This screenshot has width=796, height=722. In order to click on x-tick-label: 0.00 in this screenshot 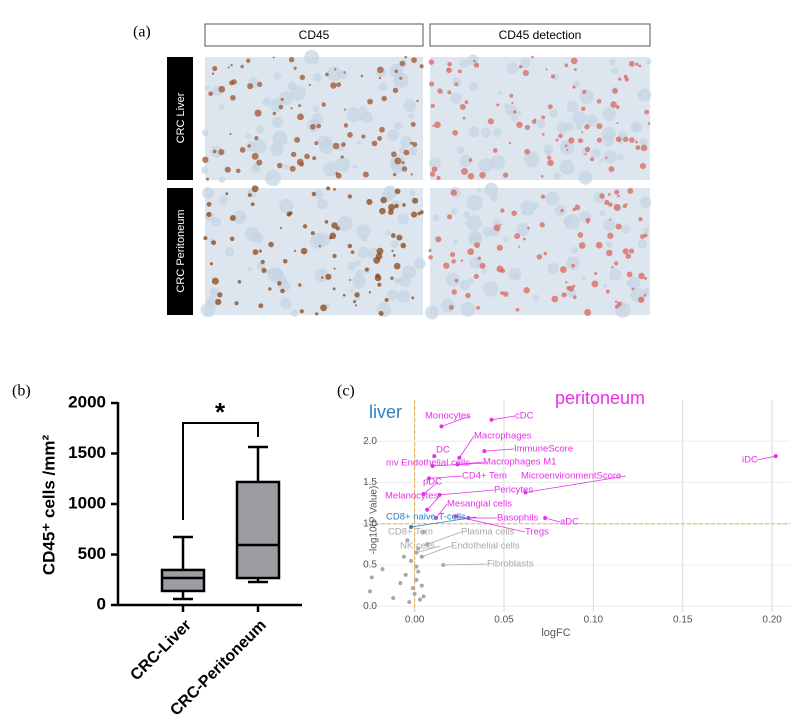, I will do `click(415, 620)`.